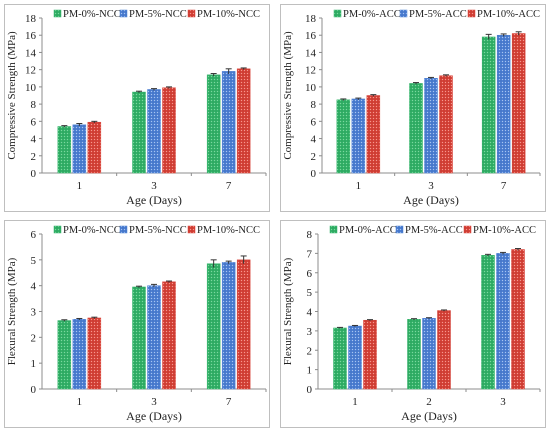  I want to click on legend-label: PM-5%-ACC, so click(434, 230).